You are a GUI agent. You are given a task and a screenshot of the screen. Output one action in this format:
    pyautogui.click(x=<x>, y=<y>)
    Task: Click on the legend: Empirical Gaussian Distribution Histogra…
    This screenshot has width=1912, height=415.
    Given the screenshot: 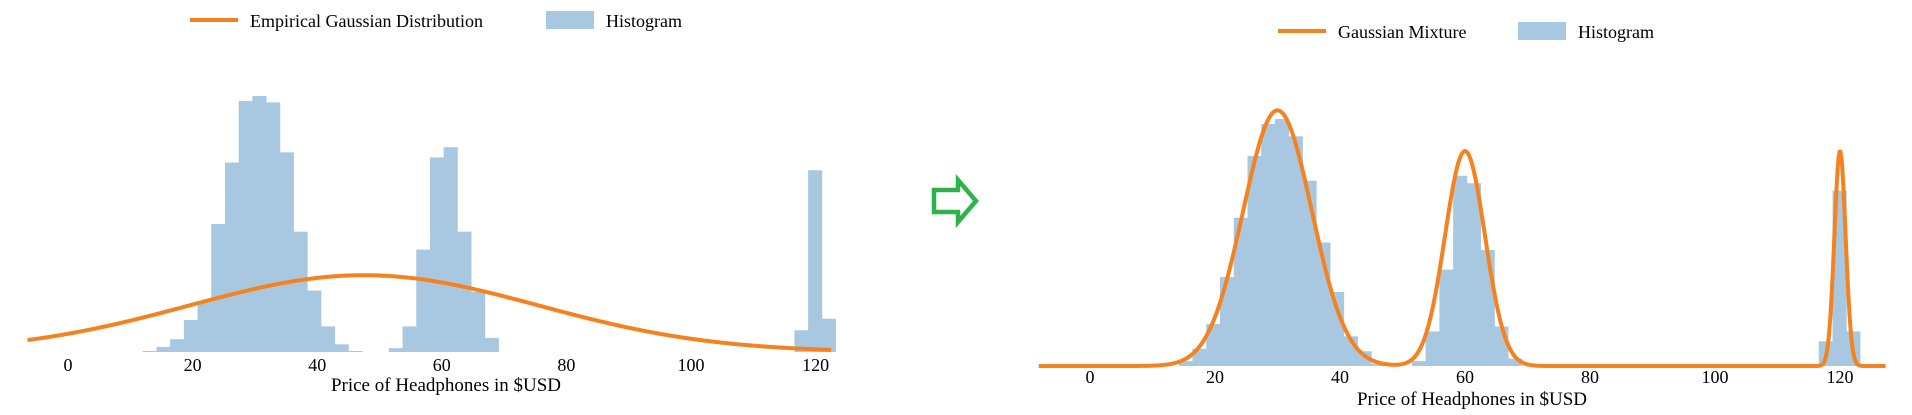 What is the action you would take?
    pyautogui.click(x=436, y=21)
    